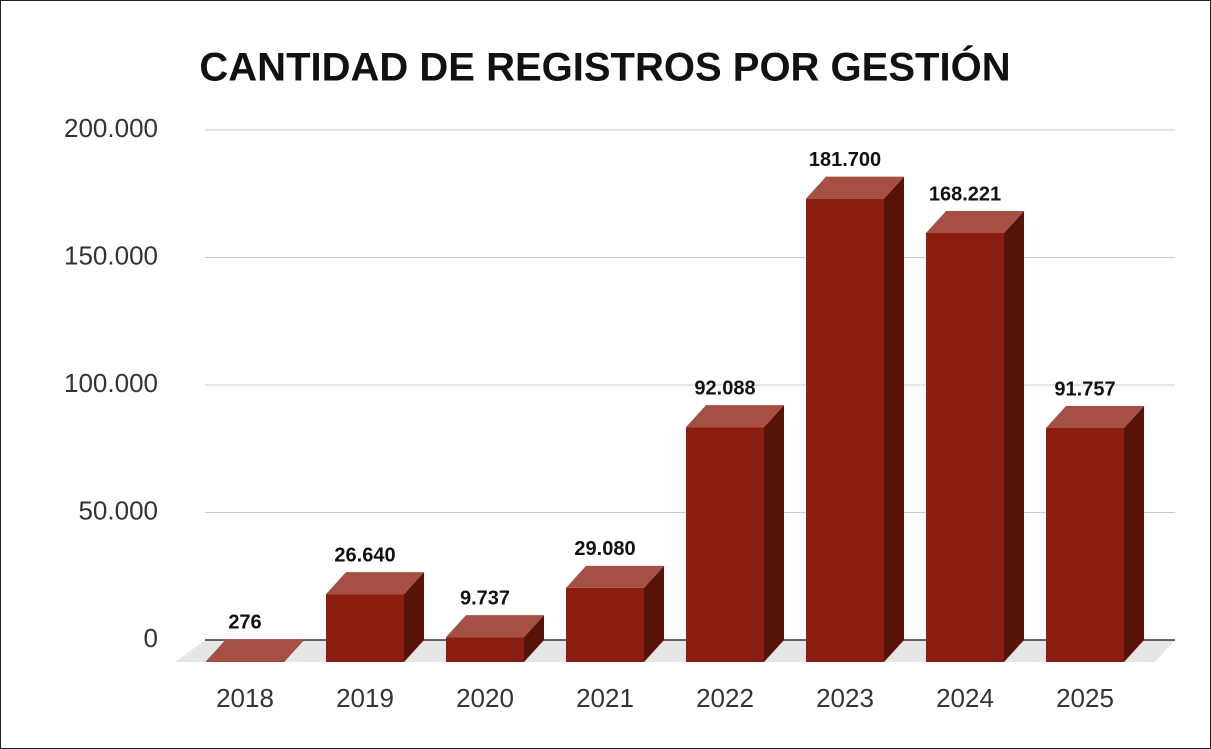 This screenshot has width=1211, height=749. I want to click on x-tick-label: 2022, so click(725, 698).